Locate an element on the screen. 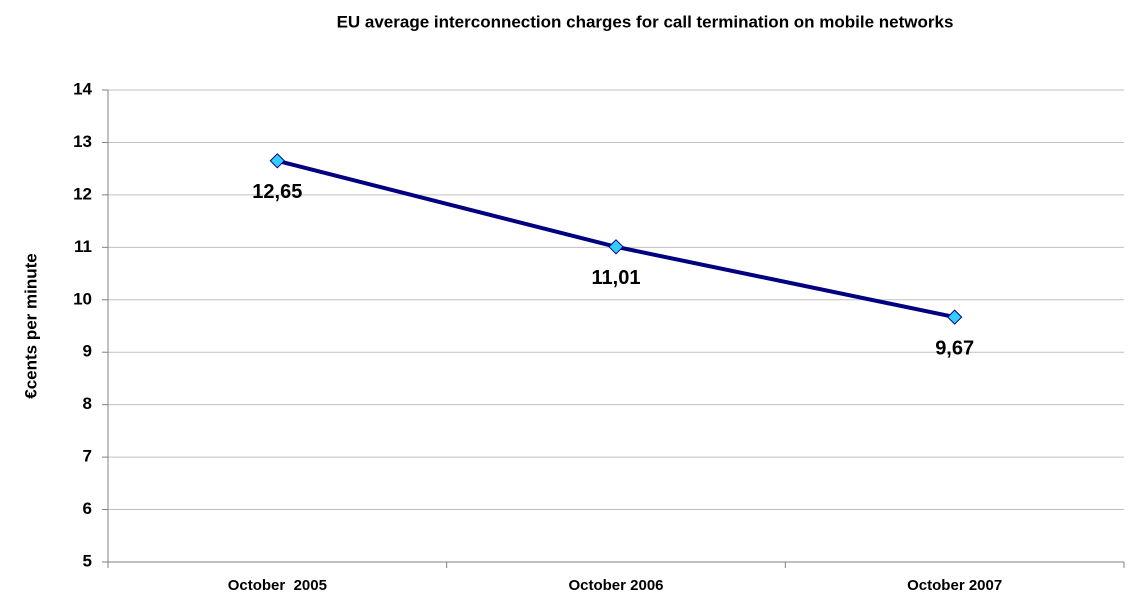 The width and height of the screenshot is (1130, 598). y-tick-label: 10 is located at coordinates (82, 298).